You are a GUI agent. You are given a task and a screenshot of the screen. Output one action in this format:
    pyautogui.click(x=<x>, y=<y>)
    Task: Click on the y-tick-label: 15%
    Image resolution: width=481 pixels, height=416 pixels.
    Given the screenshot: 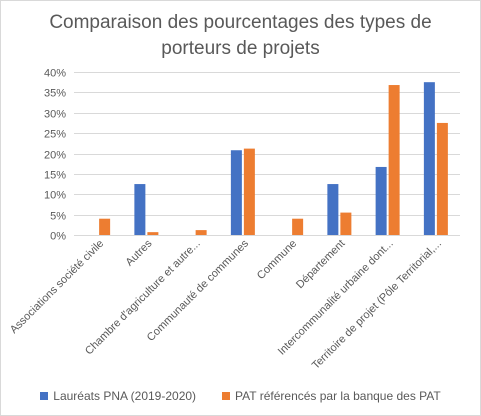 What is the action you would take?
    pyautogui.click(x=55, y=176)
    